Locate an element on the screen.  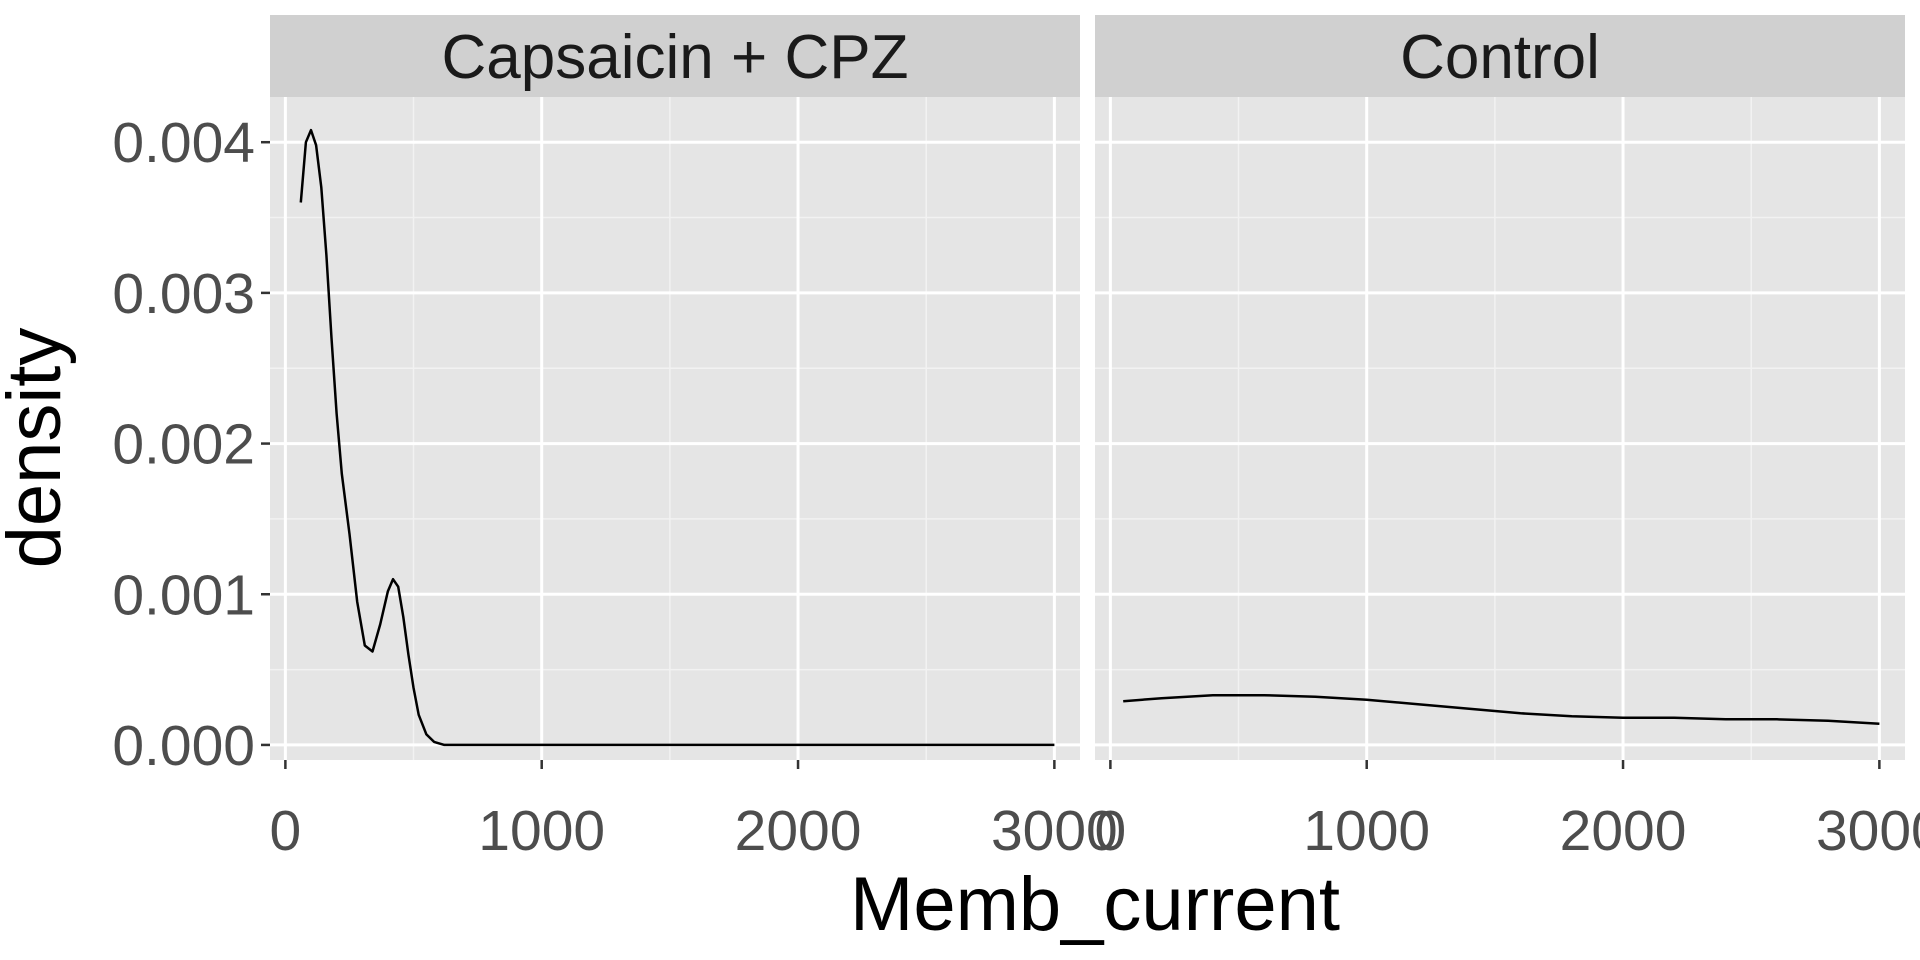
y-tick-label: 0.002 is located at coordinates (183, 445).